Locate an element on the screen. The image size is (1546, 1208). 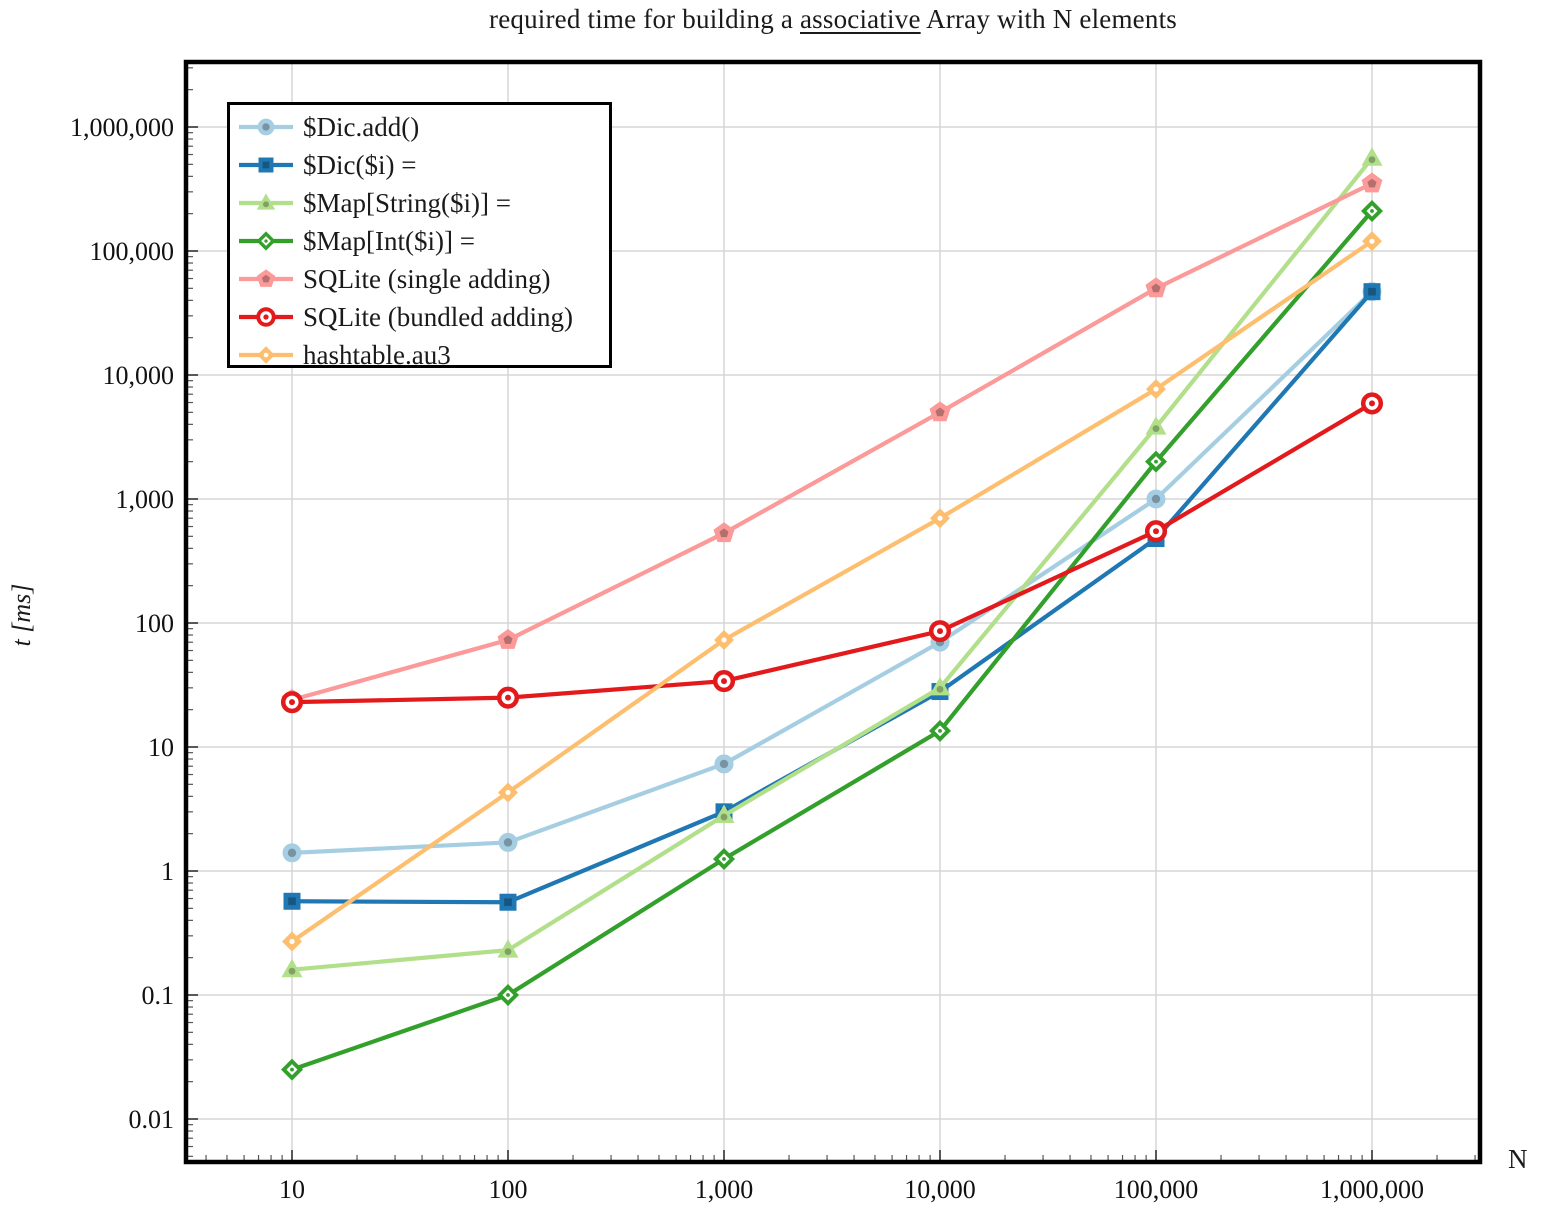
x-axis-label: N is located at coordinates (1518, 1159).